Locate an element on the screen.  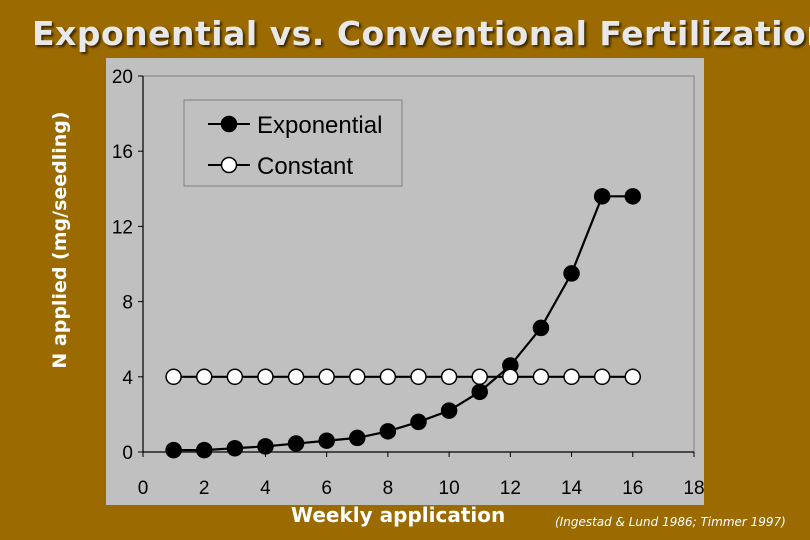
x-tick-label: 12 is located at coordinates (510, 488).